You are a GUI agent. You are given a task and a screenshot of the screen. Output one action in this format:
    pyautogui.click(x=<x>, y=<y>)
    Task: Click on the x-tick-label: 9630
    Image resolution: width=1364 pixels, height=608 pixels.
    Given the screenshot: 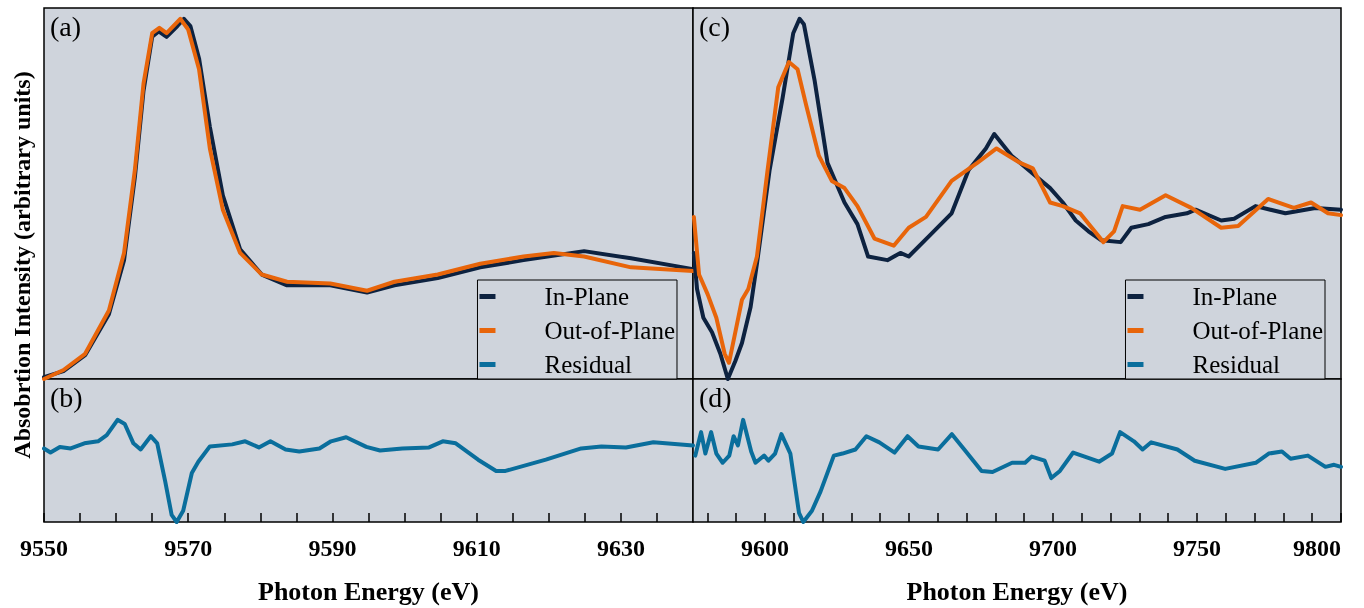 What is the action you would take?
    pyautogui.click(x=620, y=548)
    